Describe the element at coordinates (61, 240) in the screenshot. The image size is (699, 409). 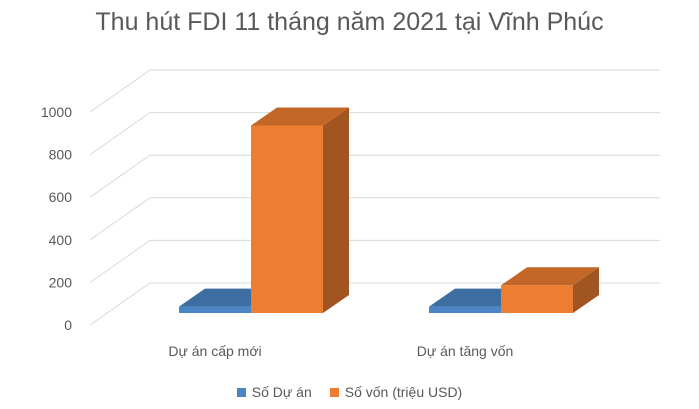
I see `y-tick-label-2: 400` at that location.